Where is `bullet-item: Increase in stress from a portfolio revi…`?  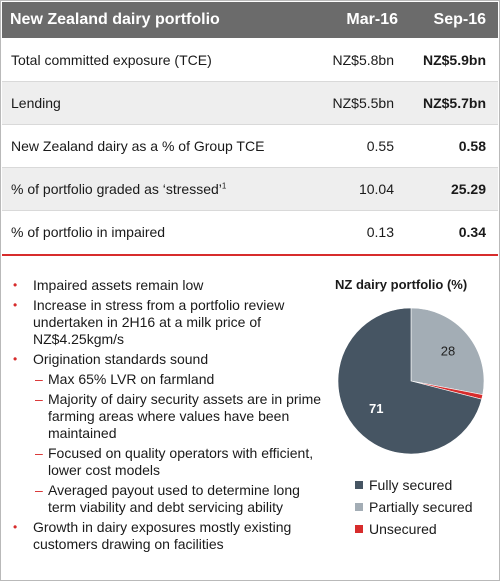
bullet-item: Increase in stress from a portfolio revi… is located at coordinates (168, 322).